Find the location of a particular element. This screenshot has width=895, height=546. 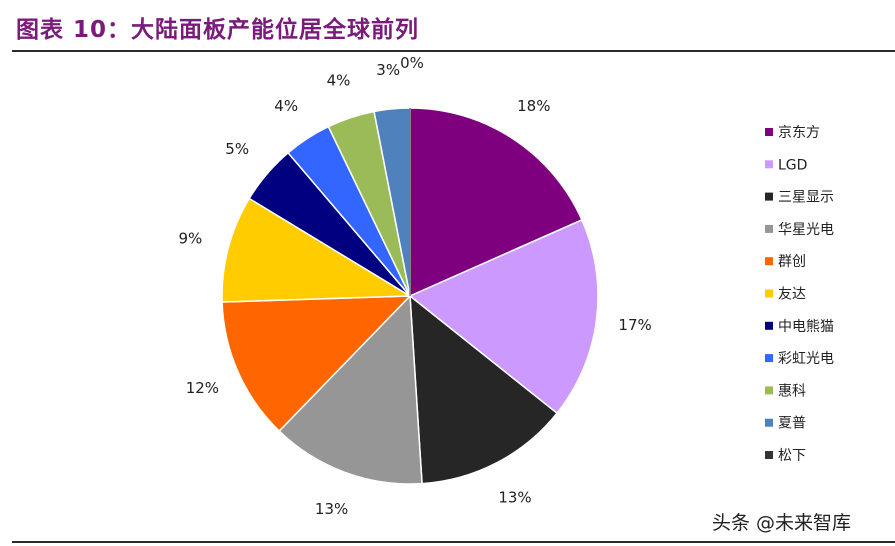

legend-label-8: 惠科 is located at coordinates (792, 391).